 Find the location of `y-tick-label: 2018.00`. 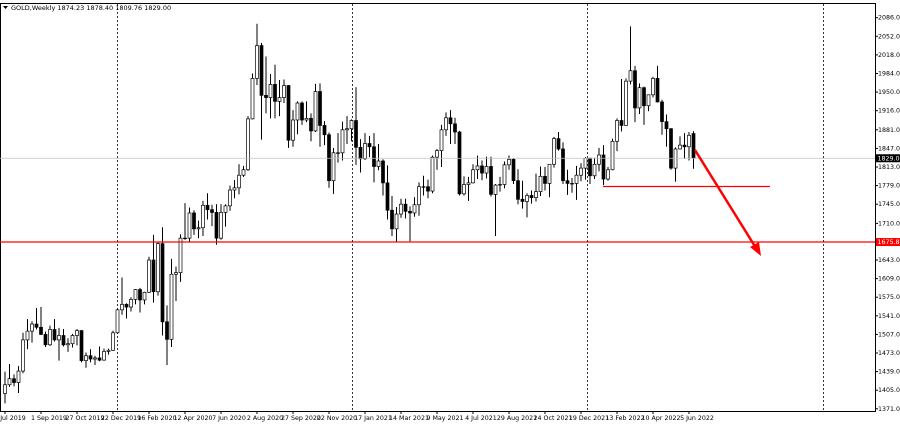

y-tick-label: 2018.00 is located at coordinates (889, 55).